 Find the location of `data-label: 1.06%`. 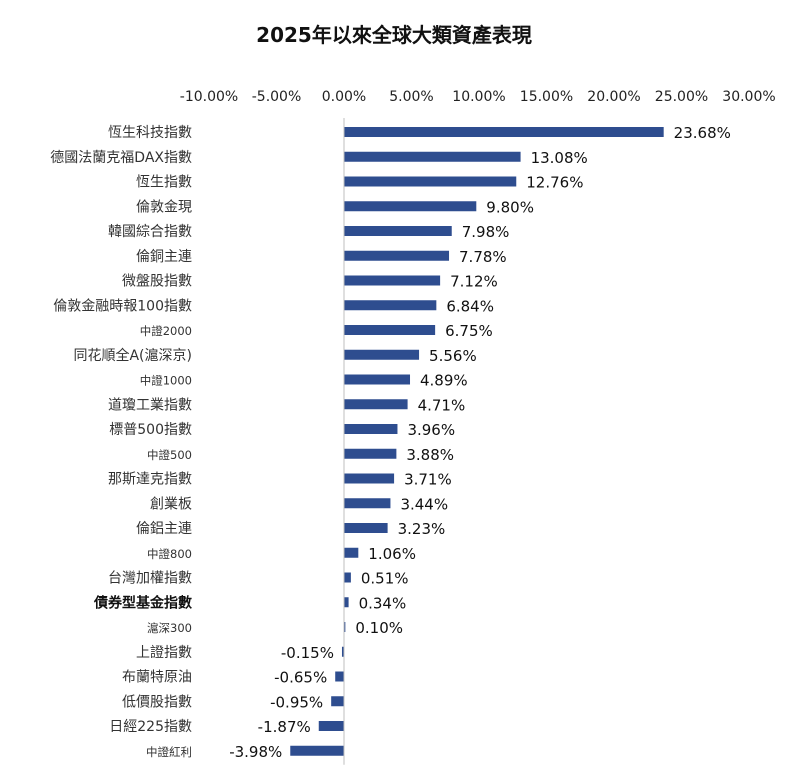

data-label: 1.06% is located at coordinates (392, 554).